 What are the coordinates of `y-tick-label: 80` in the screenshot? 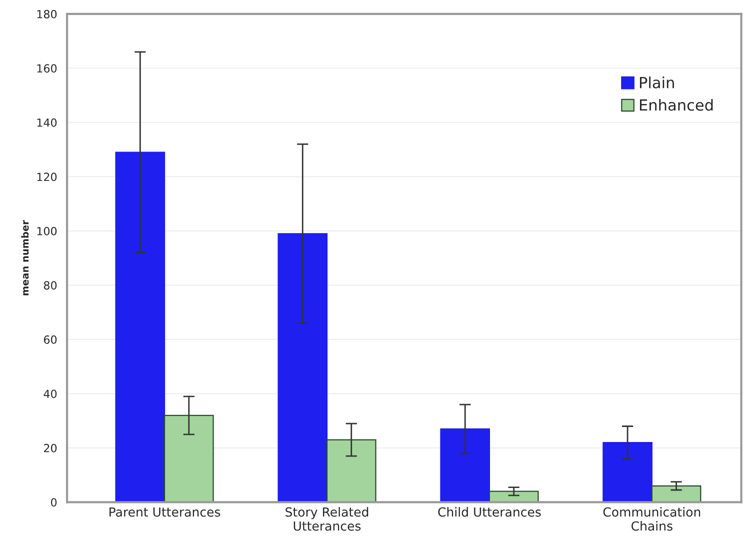 It's located at (50, 285).